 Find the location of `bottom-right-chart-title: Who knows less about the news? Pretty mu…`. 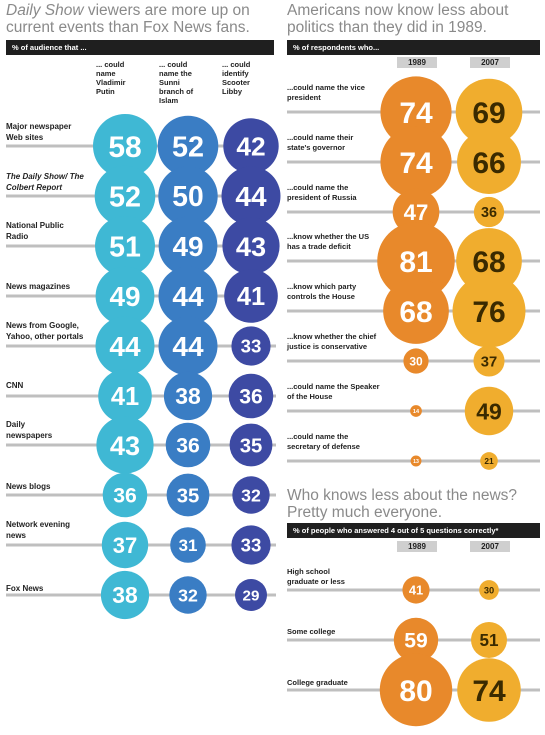

bottom-right-chart-title: Who knows less about the news? Pretty mu… is located at coordinates (402, 504).